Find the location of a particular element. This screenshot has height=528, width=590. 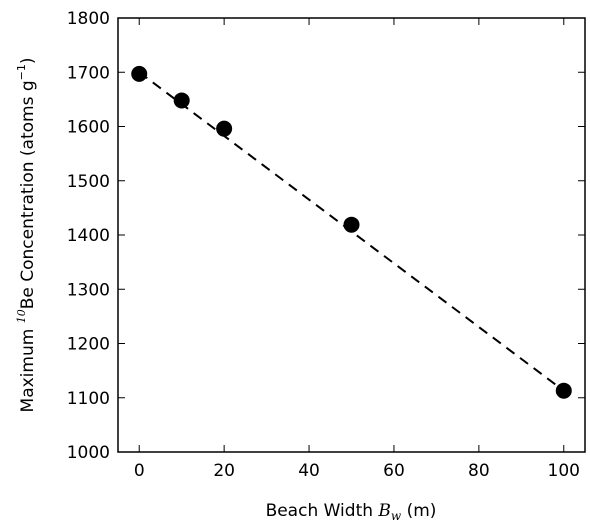

y-tick-label: 1000 is located at coordinates (88, 453).